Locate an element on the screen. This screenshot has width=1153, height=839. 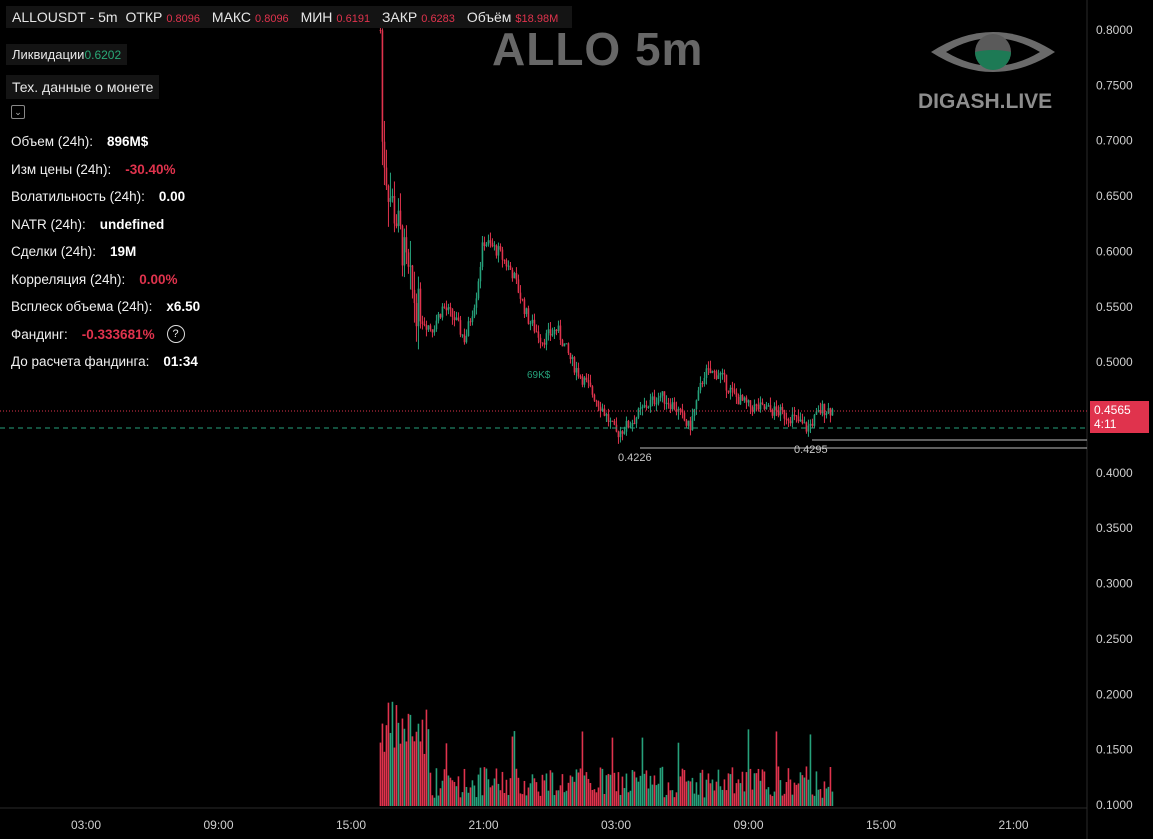
symbol-label: ALLOUSDT - 5m is located at coordinates (65, 17).